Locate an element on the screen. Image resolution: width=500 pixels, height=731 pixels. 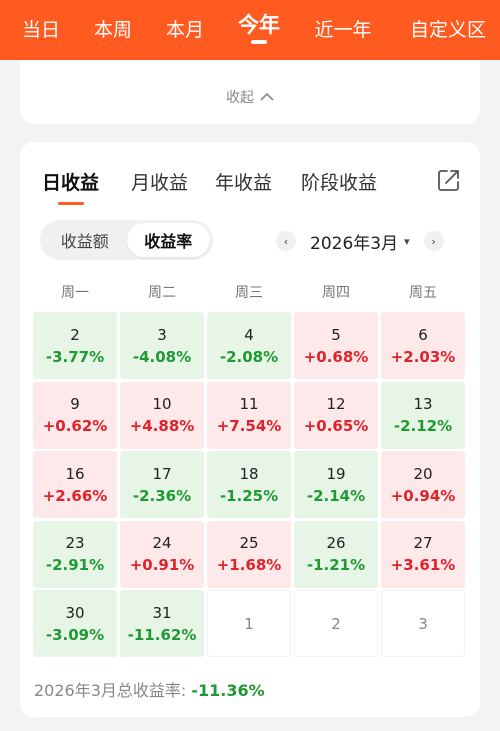
day-return-value: -2.12% is located at coordinates (423, 426).